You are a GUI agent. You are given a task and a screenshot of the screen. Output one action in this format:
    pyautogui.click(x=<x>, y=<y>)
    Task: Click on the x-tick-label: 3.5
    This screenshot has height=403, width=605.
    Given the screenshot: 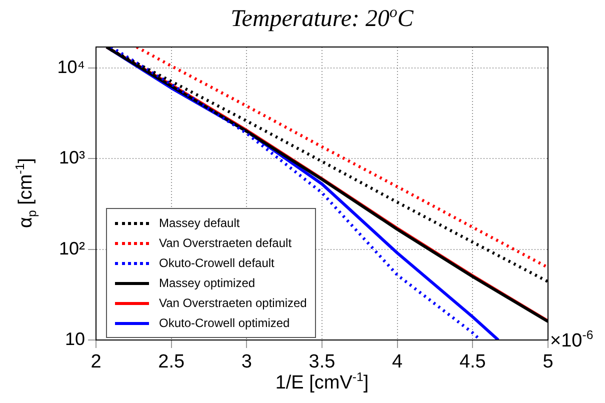 What is the action you would take?
    pyautogui.click(x=322, y=362)
    